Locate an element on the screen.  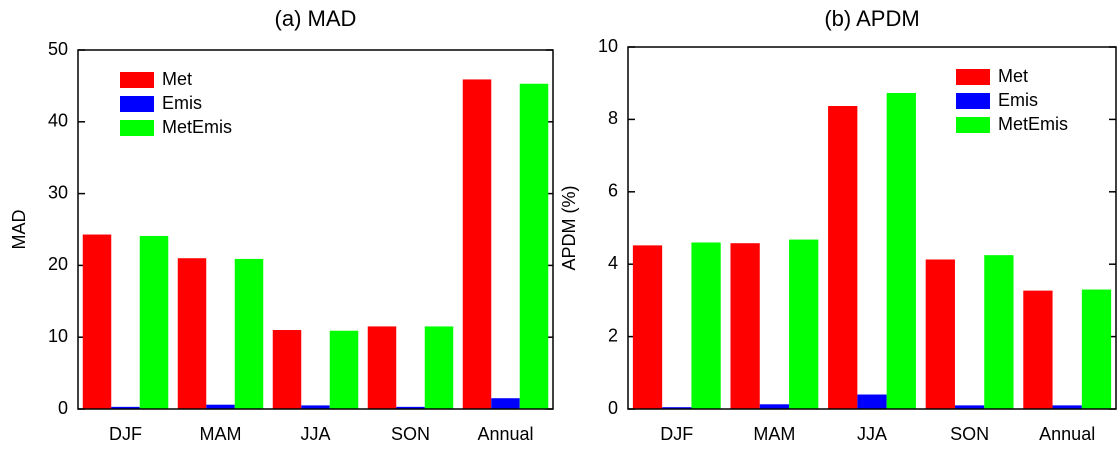
y-tick-label: 8 is located at coordinates (613, 118).